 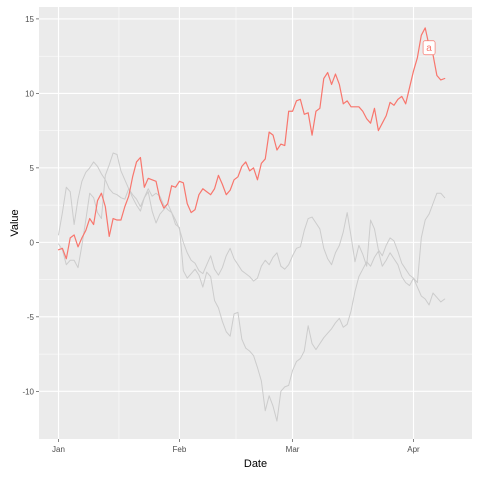 What do you see at coordinates (58, 449) in the screenshot?
I see `x-tick-label: Jan` at bounding box center [58, 449].